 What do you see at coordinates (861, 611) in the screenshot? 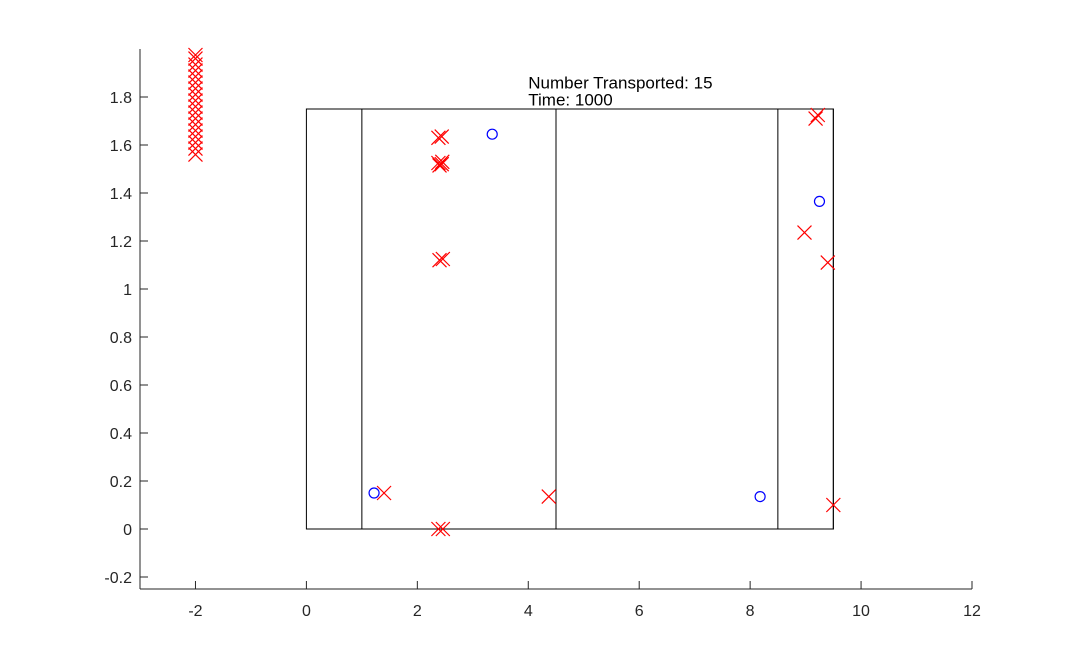
I see `x-tick-label: 10` at bounding box center [861, 611].